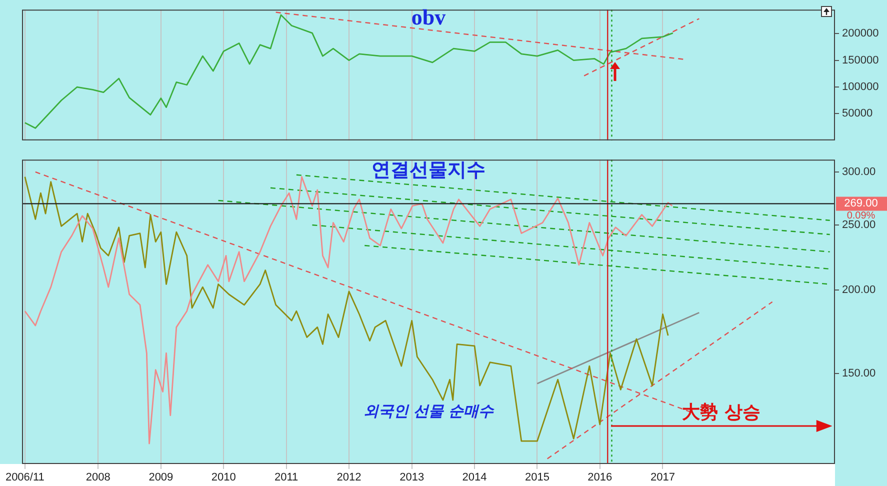  What do you see at coordinates (429, 411) in the screenshot?
I see `series-label: 외국인 선물 순매수` at bounding box center [429, 411].